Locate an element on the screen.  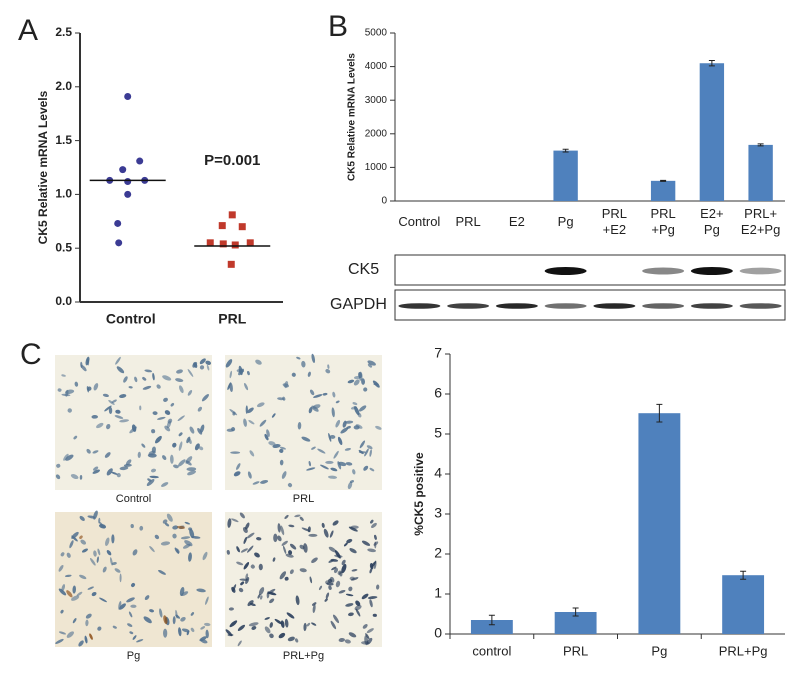
bar is located at coordinates (743, 604).